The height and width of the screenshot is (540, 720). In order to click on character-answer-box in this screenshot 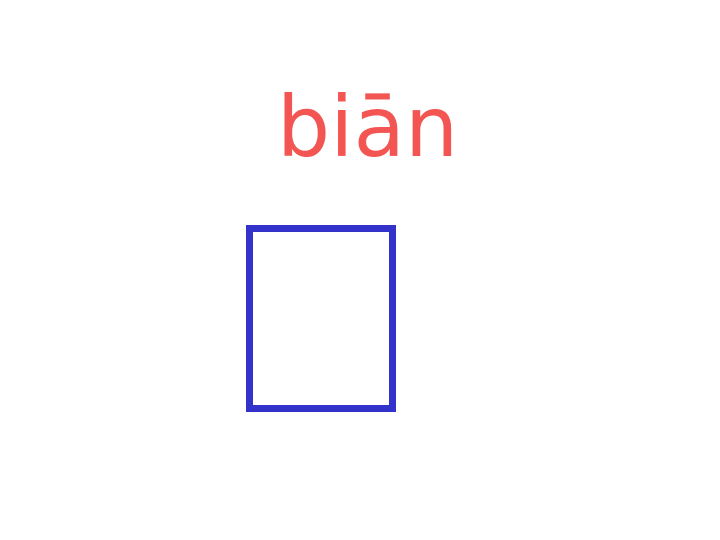, I will do `click(321, 318)`.